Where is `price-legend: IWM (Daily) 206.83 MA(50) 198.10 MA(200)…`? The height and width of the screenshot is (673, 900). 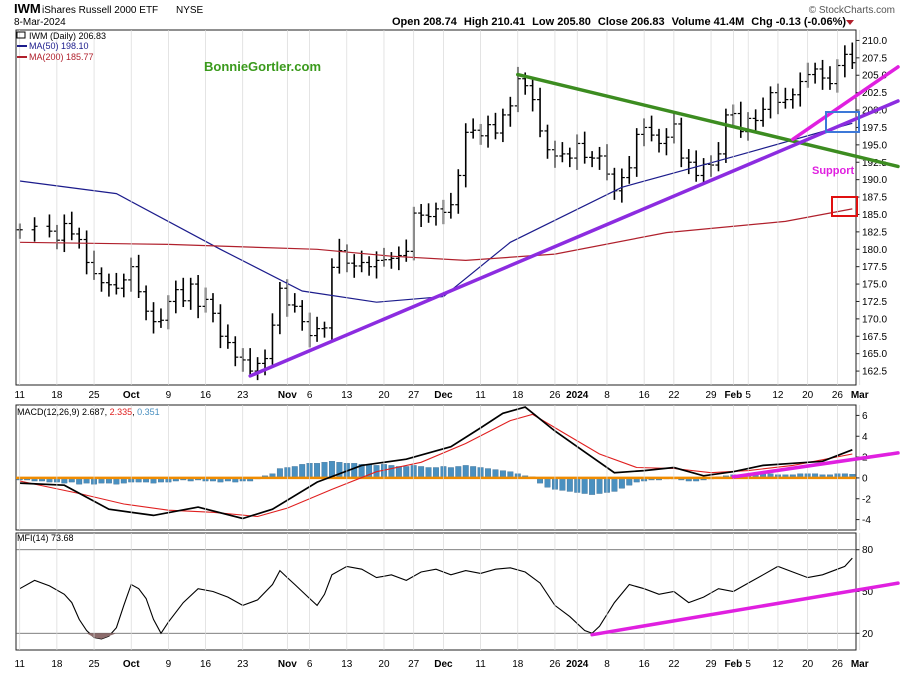 price-legend: IWM (Daily) 206.83 MA(50) 198.10 MA(200)… is located at coordinates (61, 46).